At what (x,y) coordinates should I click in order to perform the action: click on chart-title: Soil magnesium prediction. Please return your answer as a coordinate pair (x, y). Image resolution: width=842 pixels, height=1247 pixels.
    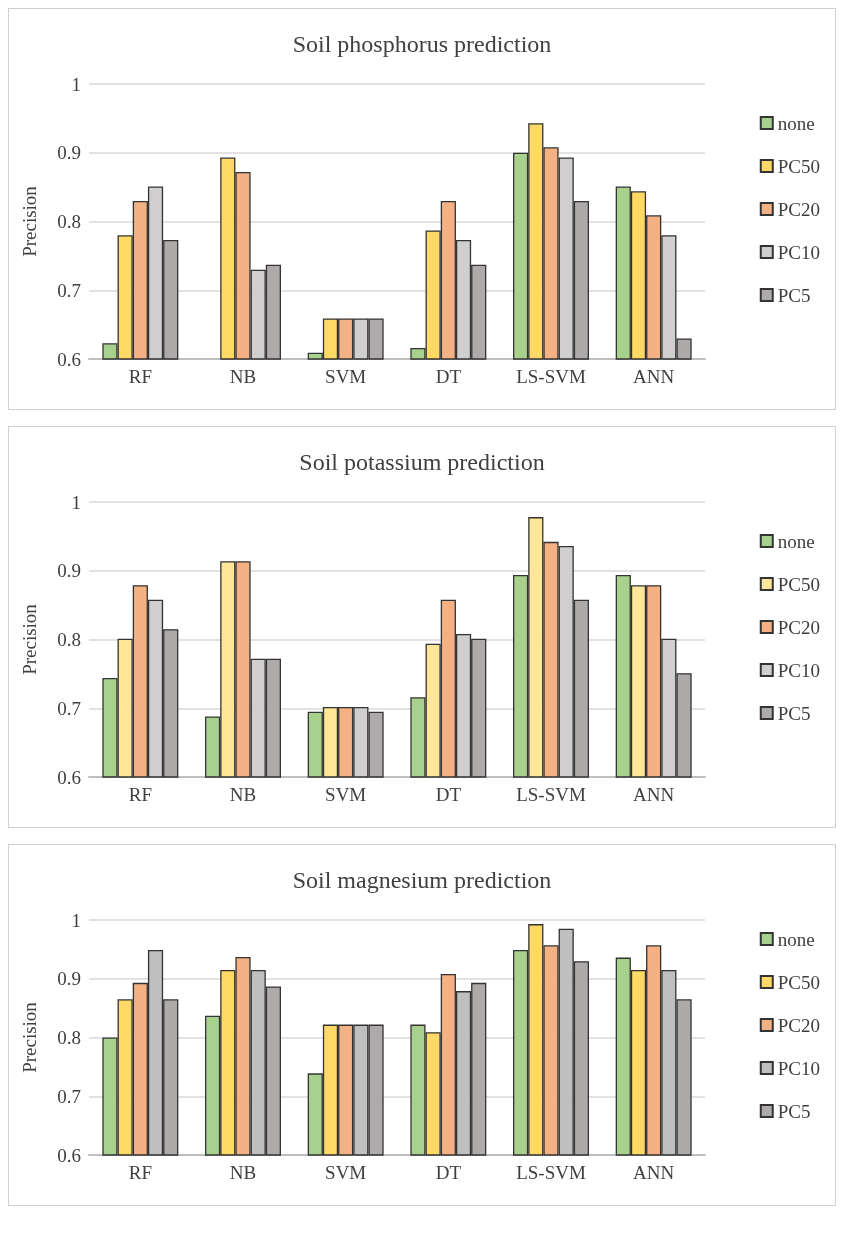
    Looking at the image, I should click on (422, 880).